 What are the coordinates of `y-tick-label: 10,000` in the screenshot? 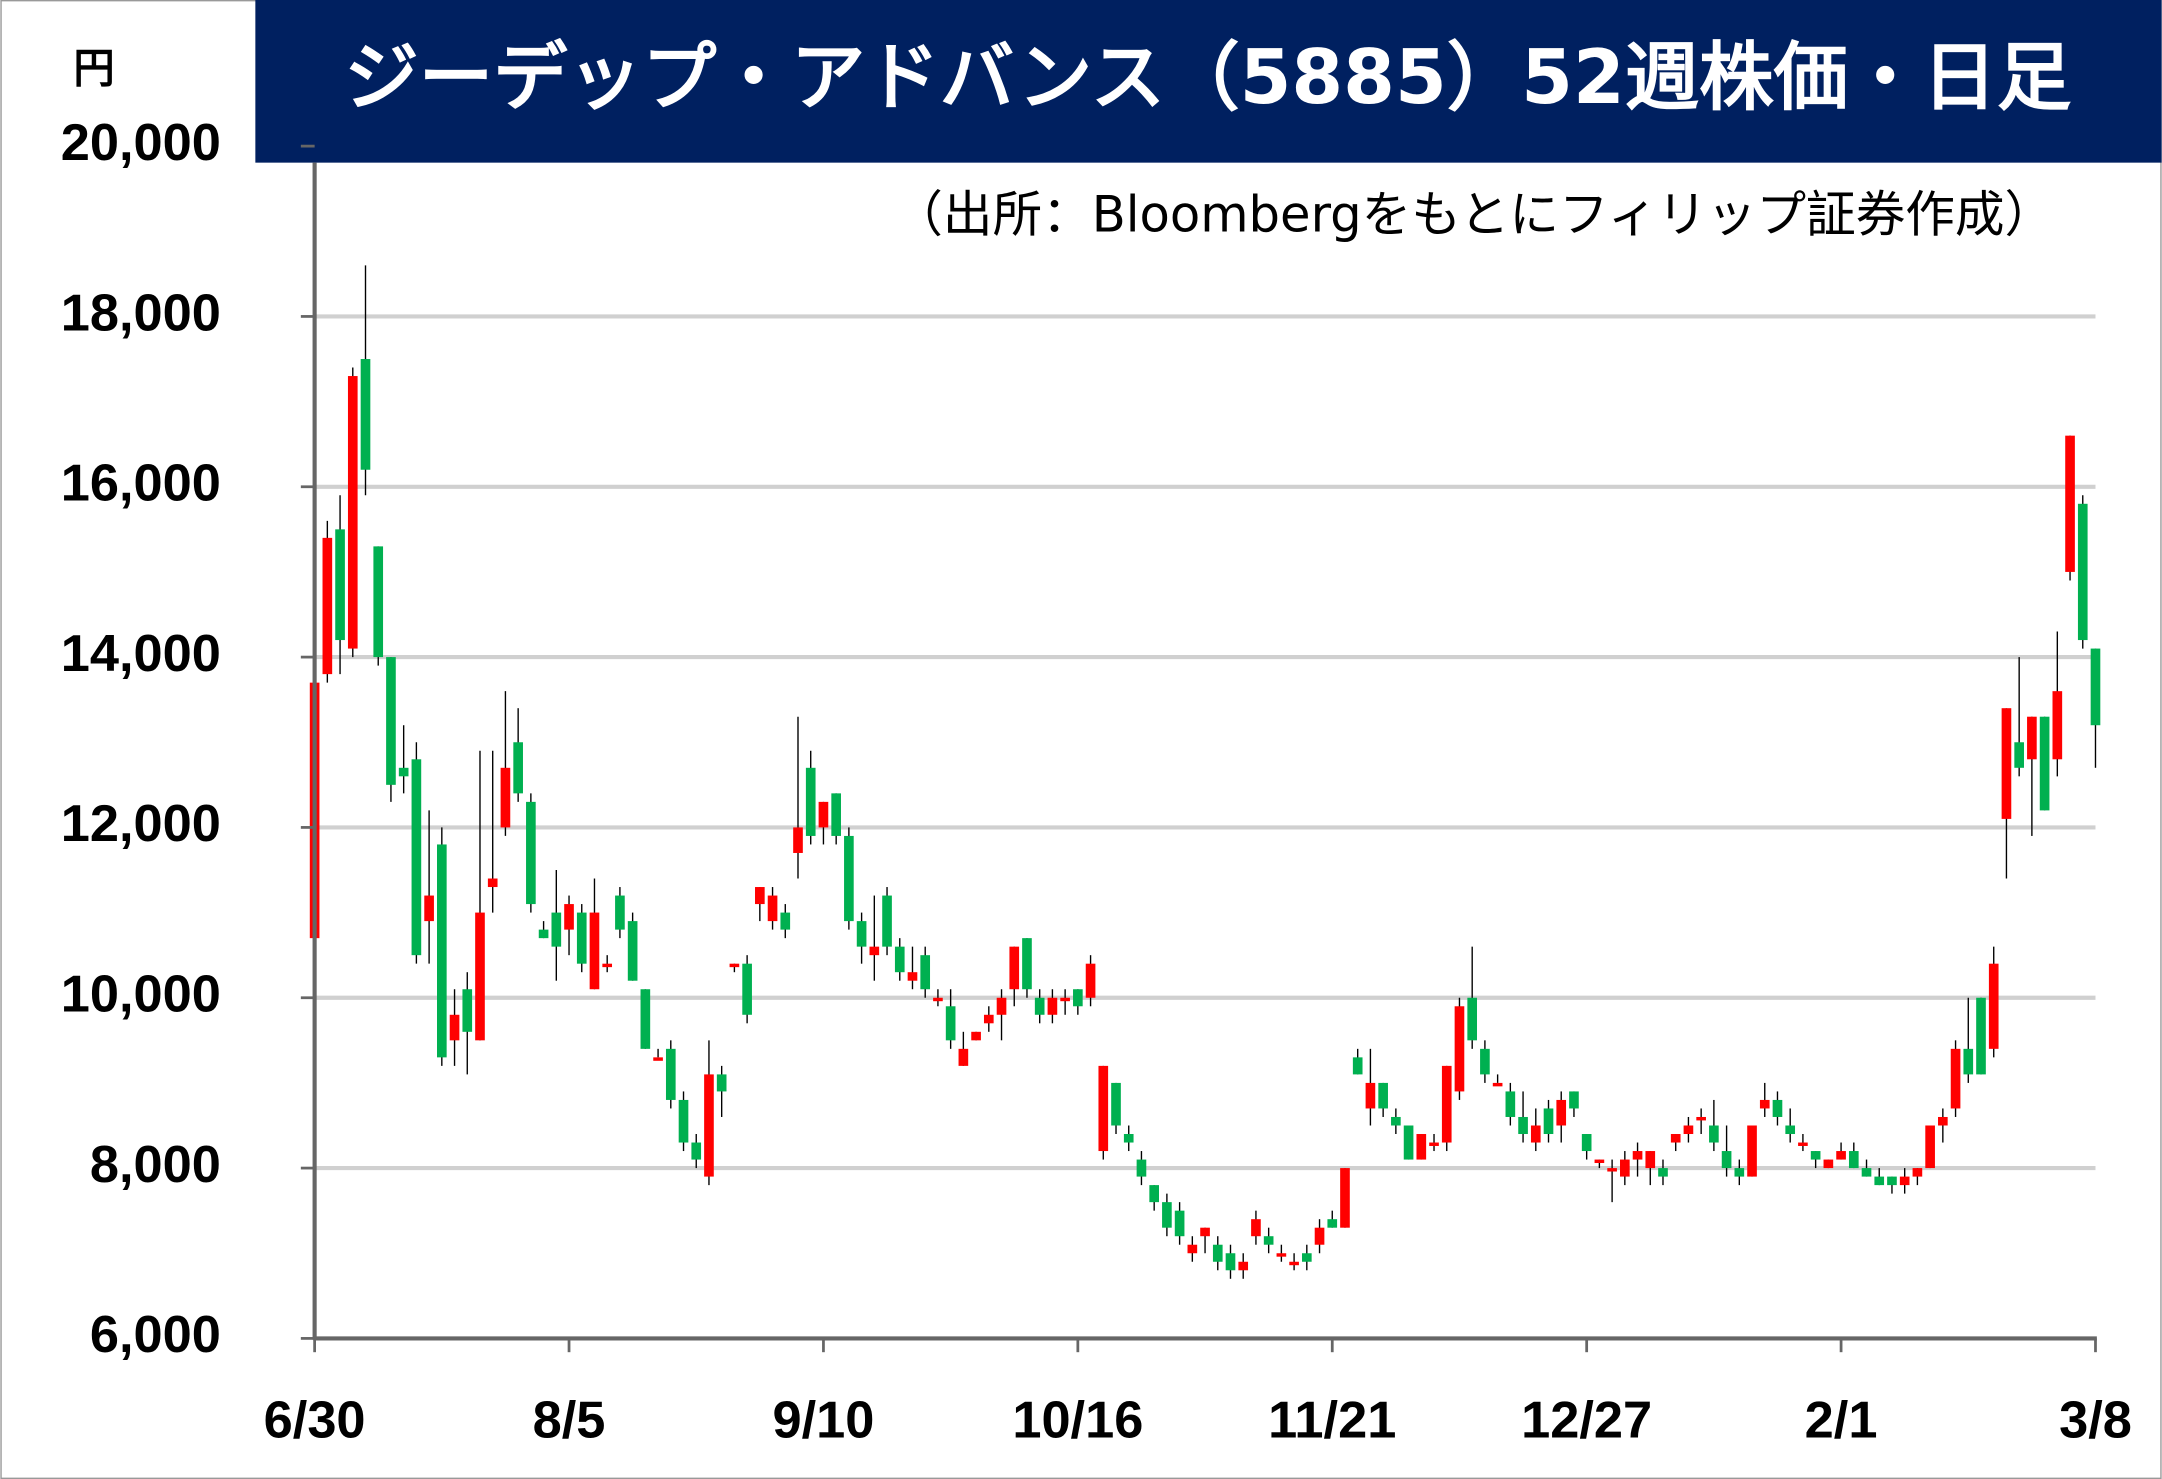 It's located at (141, 995).